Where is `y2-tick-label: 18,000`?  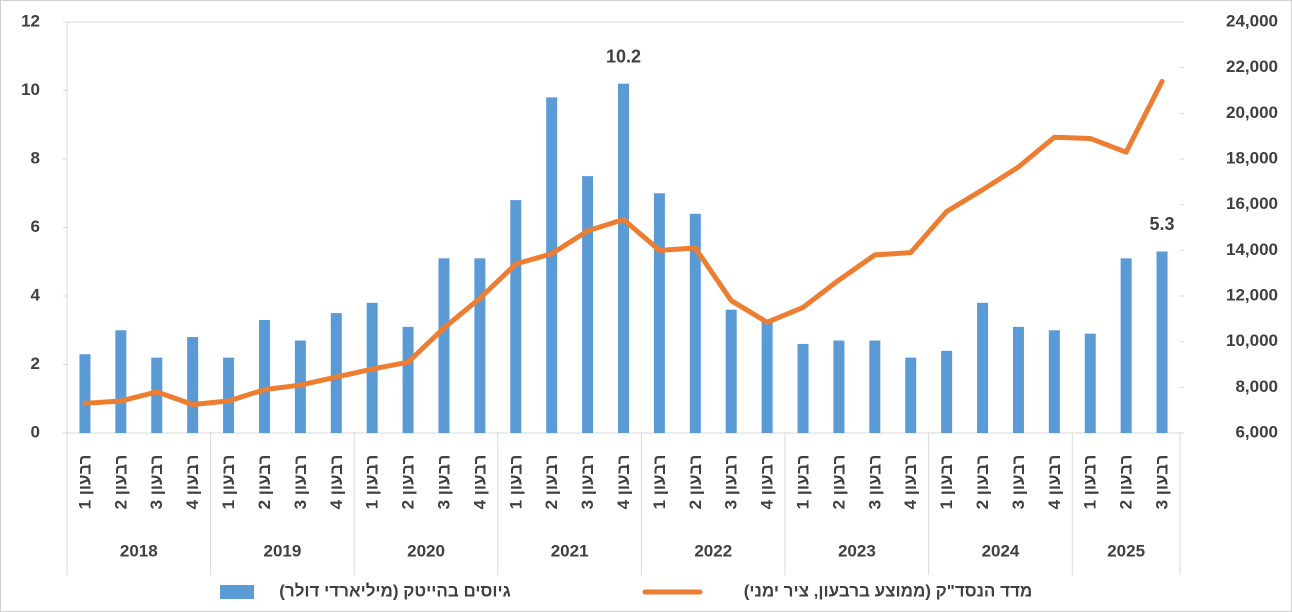 y2-tick-label: 18,000 is located at coordinates (1252, 157).